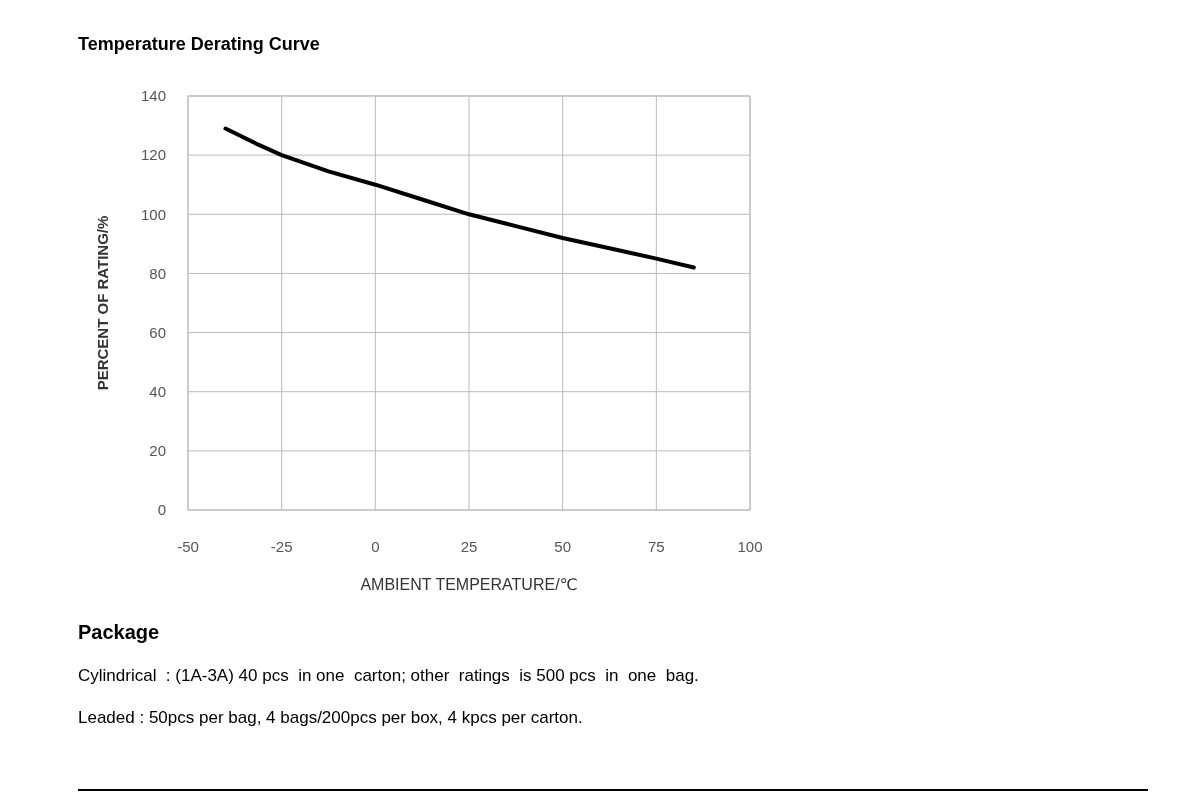 The height and width of the screenshot is (793, 1190). What do you see at coordinates (469, 584) in the screenshot?
I see `x-axis-title: AMBIENT TEMPERATURE/℃` at bounding box center [469, 584].